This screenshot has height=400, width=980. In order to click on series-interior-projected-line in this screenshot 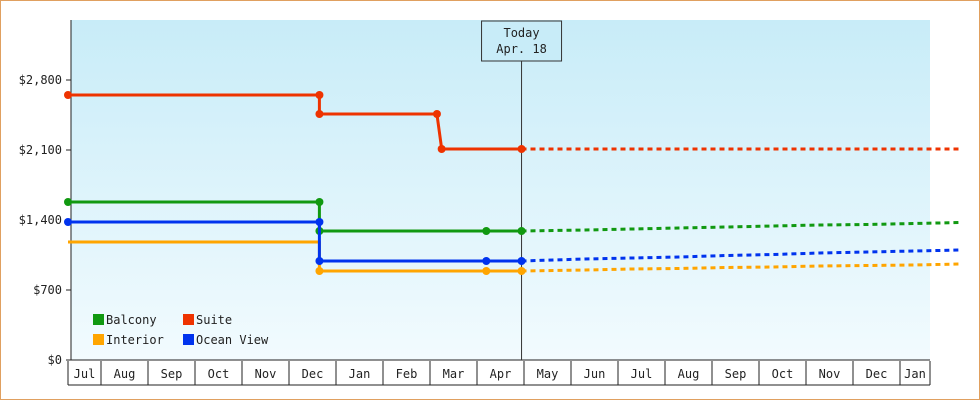, I will do `click(741, 267)`.